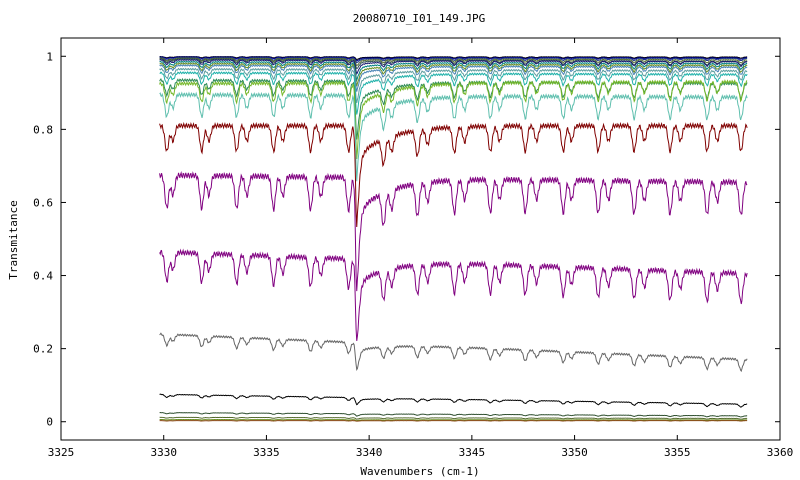 The height and width of the screenshot is (480, 800). I want to click on y-tick-label: 0.6, so click(43, 202).